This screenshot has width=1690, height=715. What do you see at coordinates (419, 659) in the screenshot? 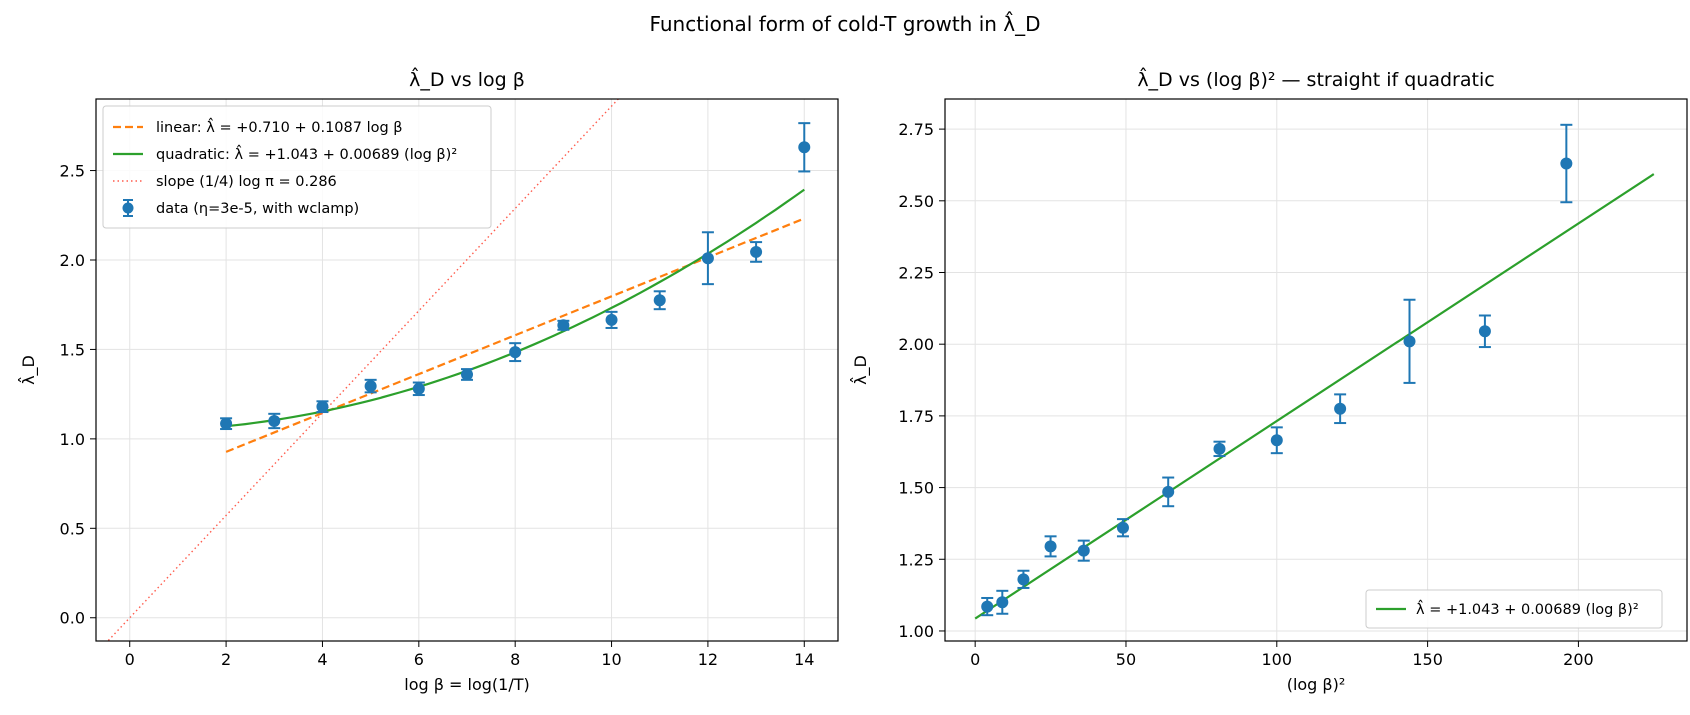
I see `x-tick-label: 6` at bounding box center [419, 659].